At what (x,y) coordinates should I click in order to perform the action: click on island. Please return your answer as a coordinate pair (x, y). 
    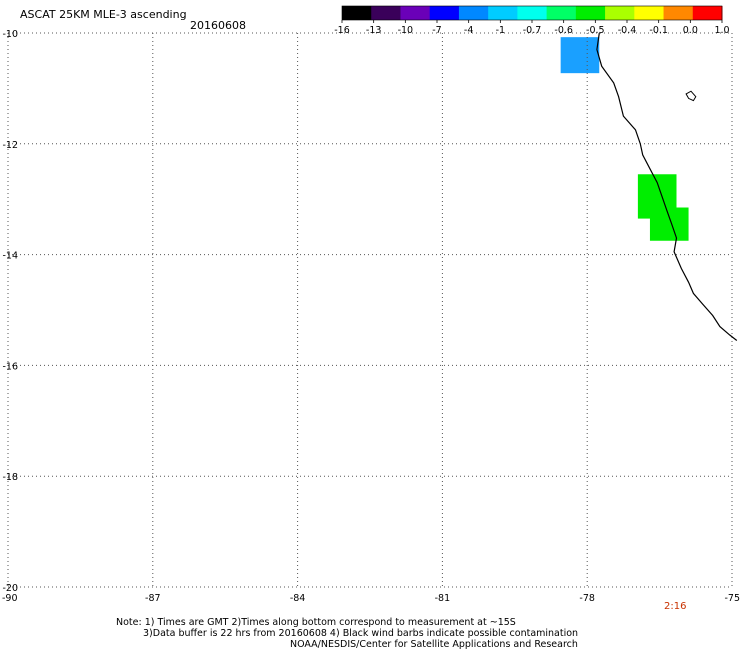
    Looking at the image, I should click on (691, 96).